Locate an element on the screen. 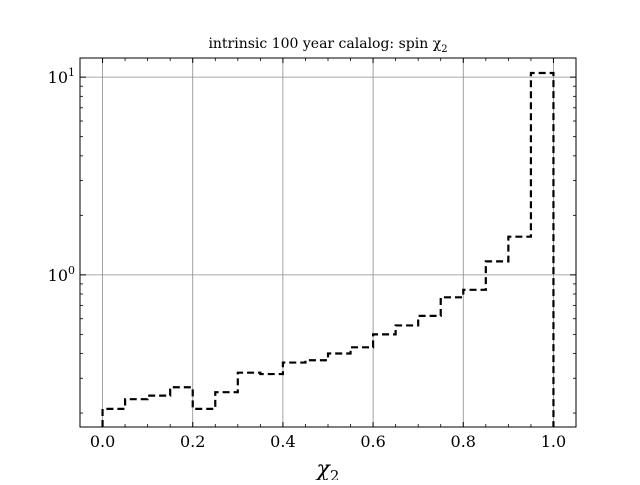  chart-title: intrinsic 100 year calalog: spin χ2 is located at coordinates (327, 45).